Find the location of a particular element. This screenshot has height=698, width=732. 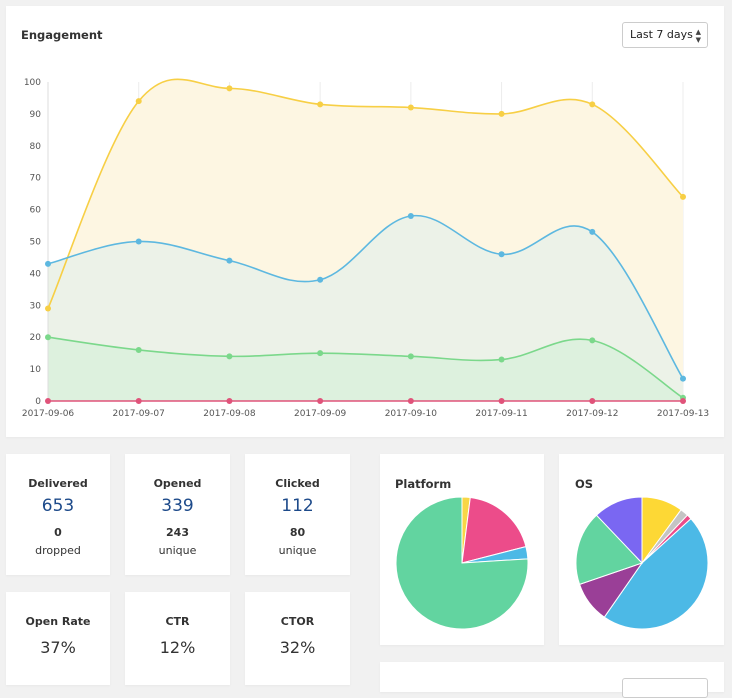

opened-unique-label: unique is located at coordinates (177, 550).